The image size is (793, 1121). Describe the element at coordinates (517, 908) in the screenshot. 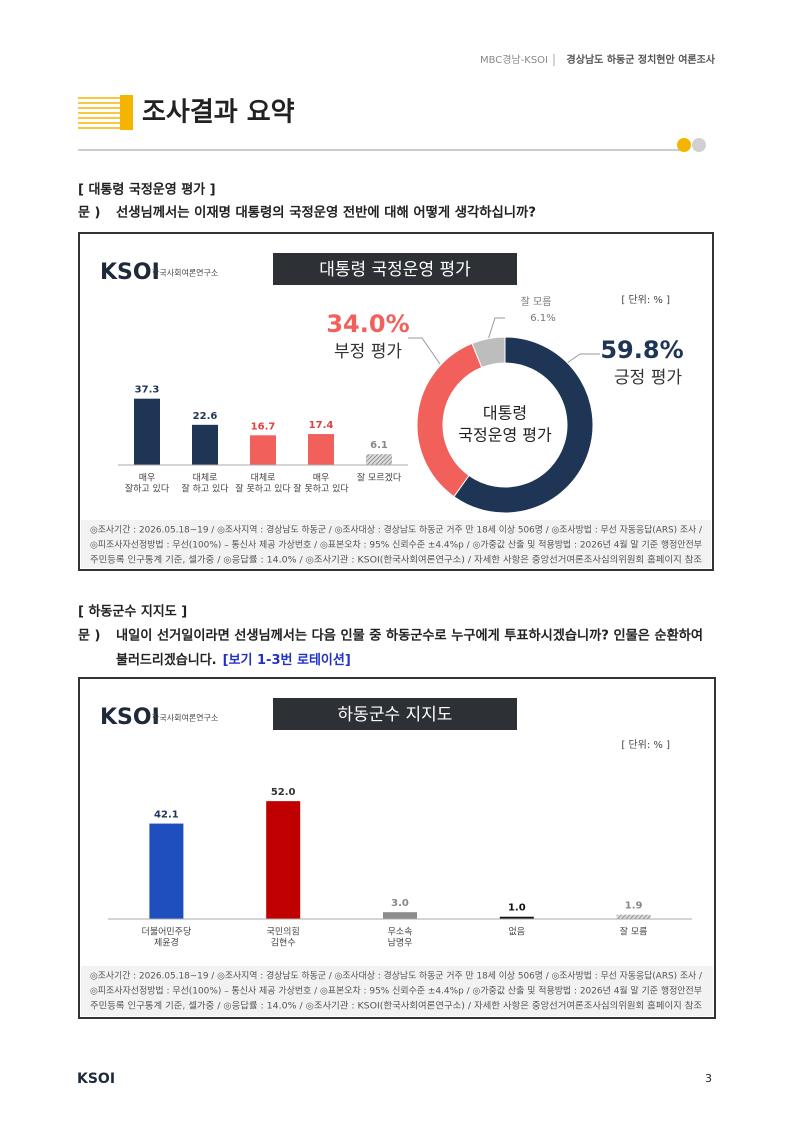

I see `value-label: 1.0` at that location.